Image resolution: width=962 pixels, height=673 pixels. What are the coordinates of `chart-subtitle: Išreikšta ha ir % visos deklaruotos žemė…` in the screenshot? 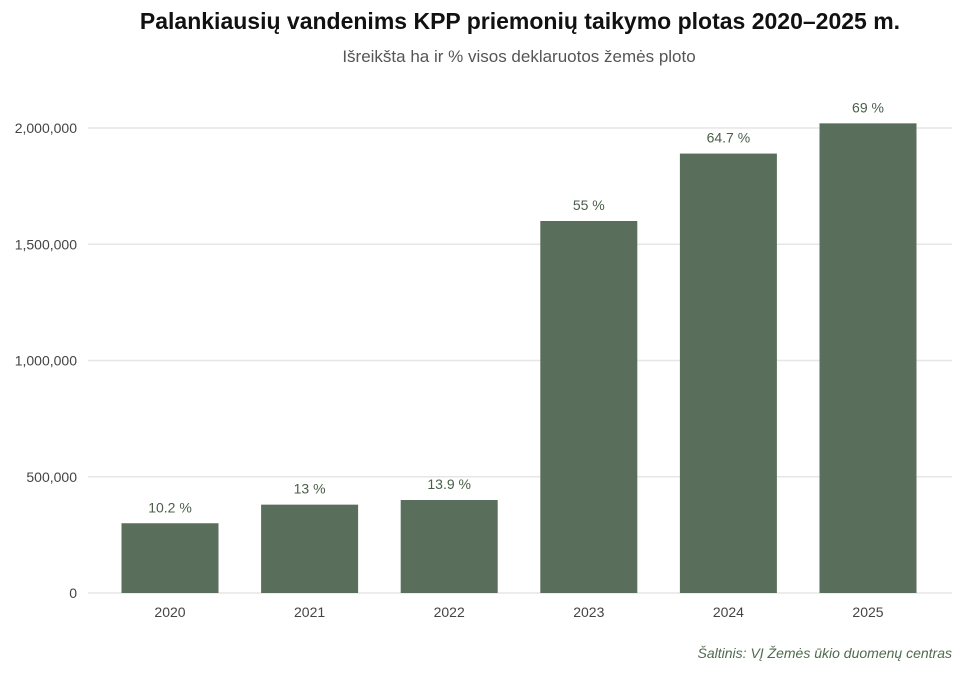 It's located at (519, 56).